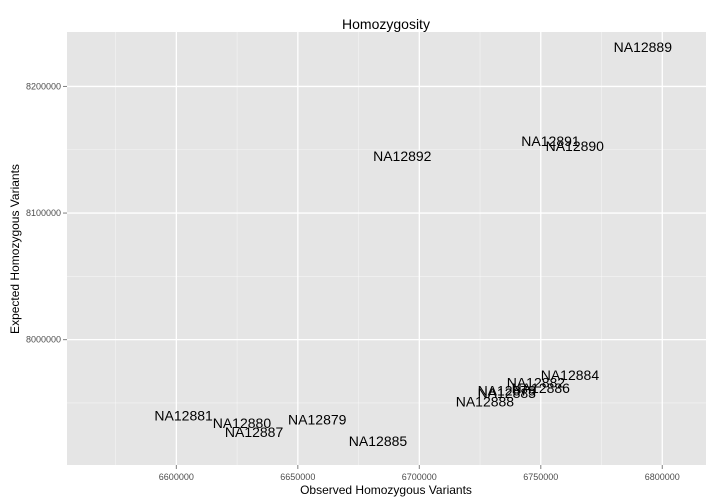 The height and width of the screenshot is (504, 720). What do you see at coordinates (550, 141) in the screenshot?
I see `point-label-na12891: NA12891` at bounding box center [550, 141].